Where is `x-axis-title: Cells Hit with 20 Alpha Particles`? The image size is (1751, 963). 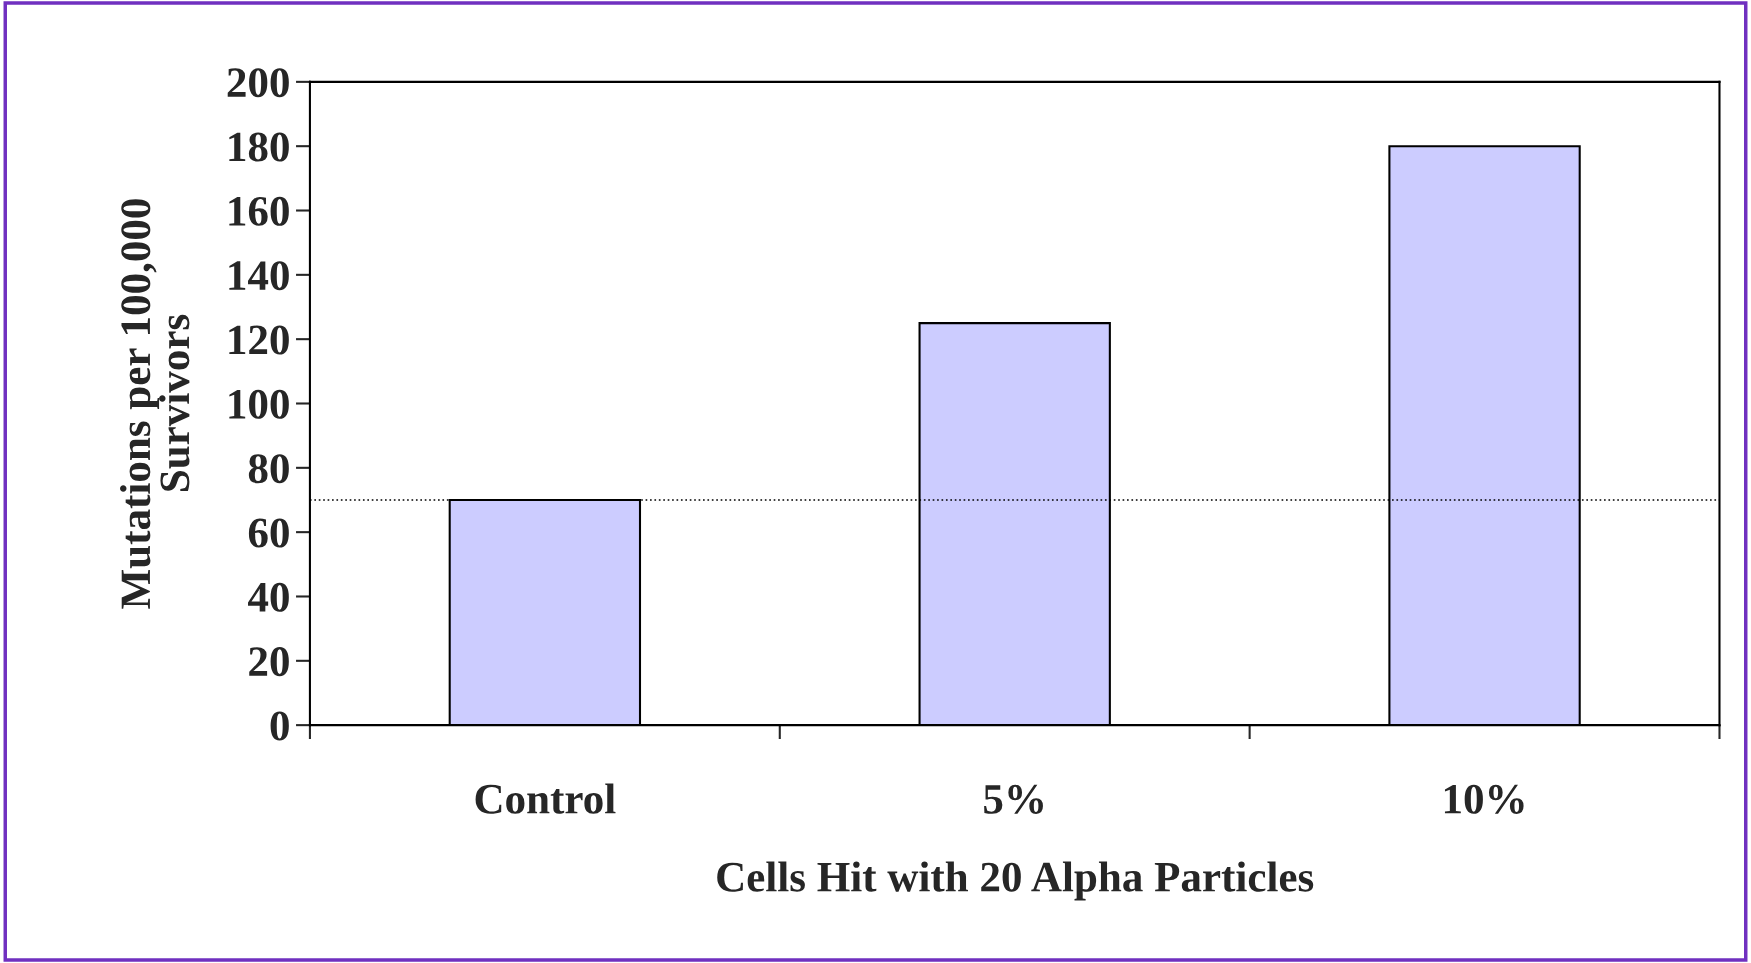 x-axis-title: Cells Hit with 20 Alpha Particles is located at coordinates (1015, 881).